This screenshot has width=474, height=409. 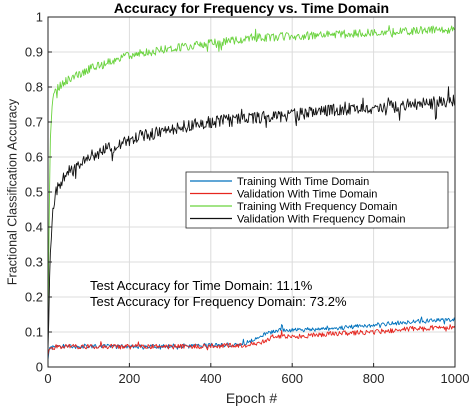 I want to click on x-tick-label: 400, so click(x=211, y=378).